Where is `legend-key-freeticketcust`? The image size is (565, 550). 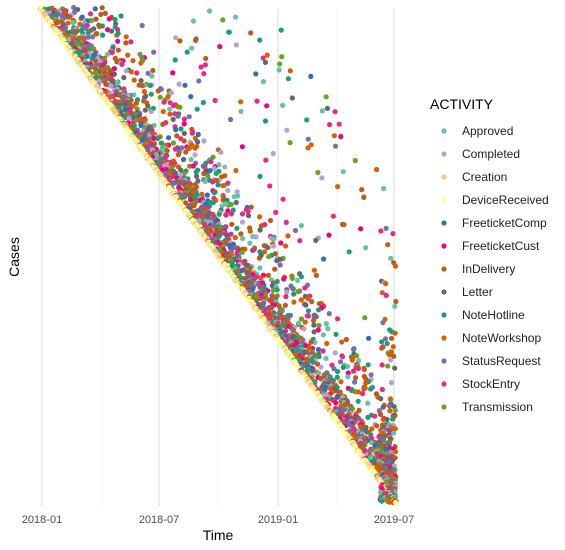
legend-key-freeticketcust is located at coordinates (444, 246).